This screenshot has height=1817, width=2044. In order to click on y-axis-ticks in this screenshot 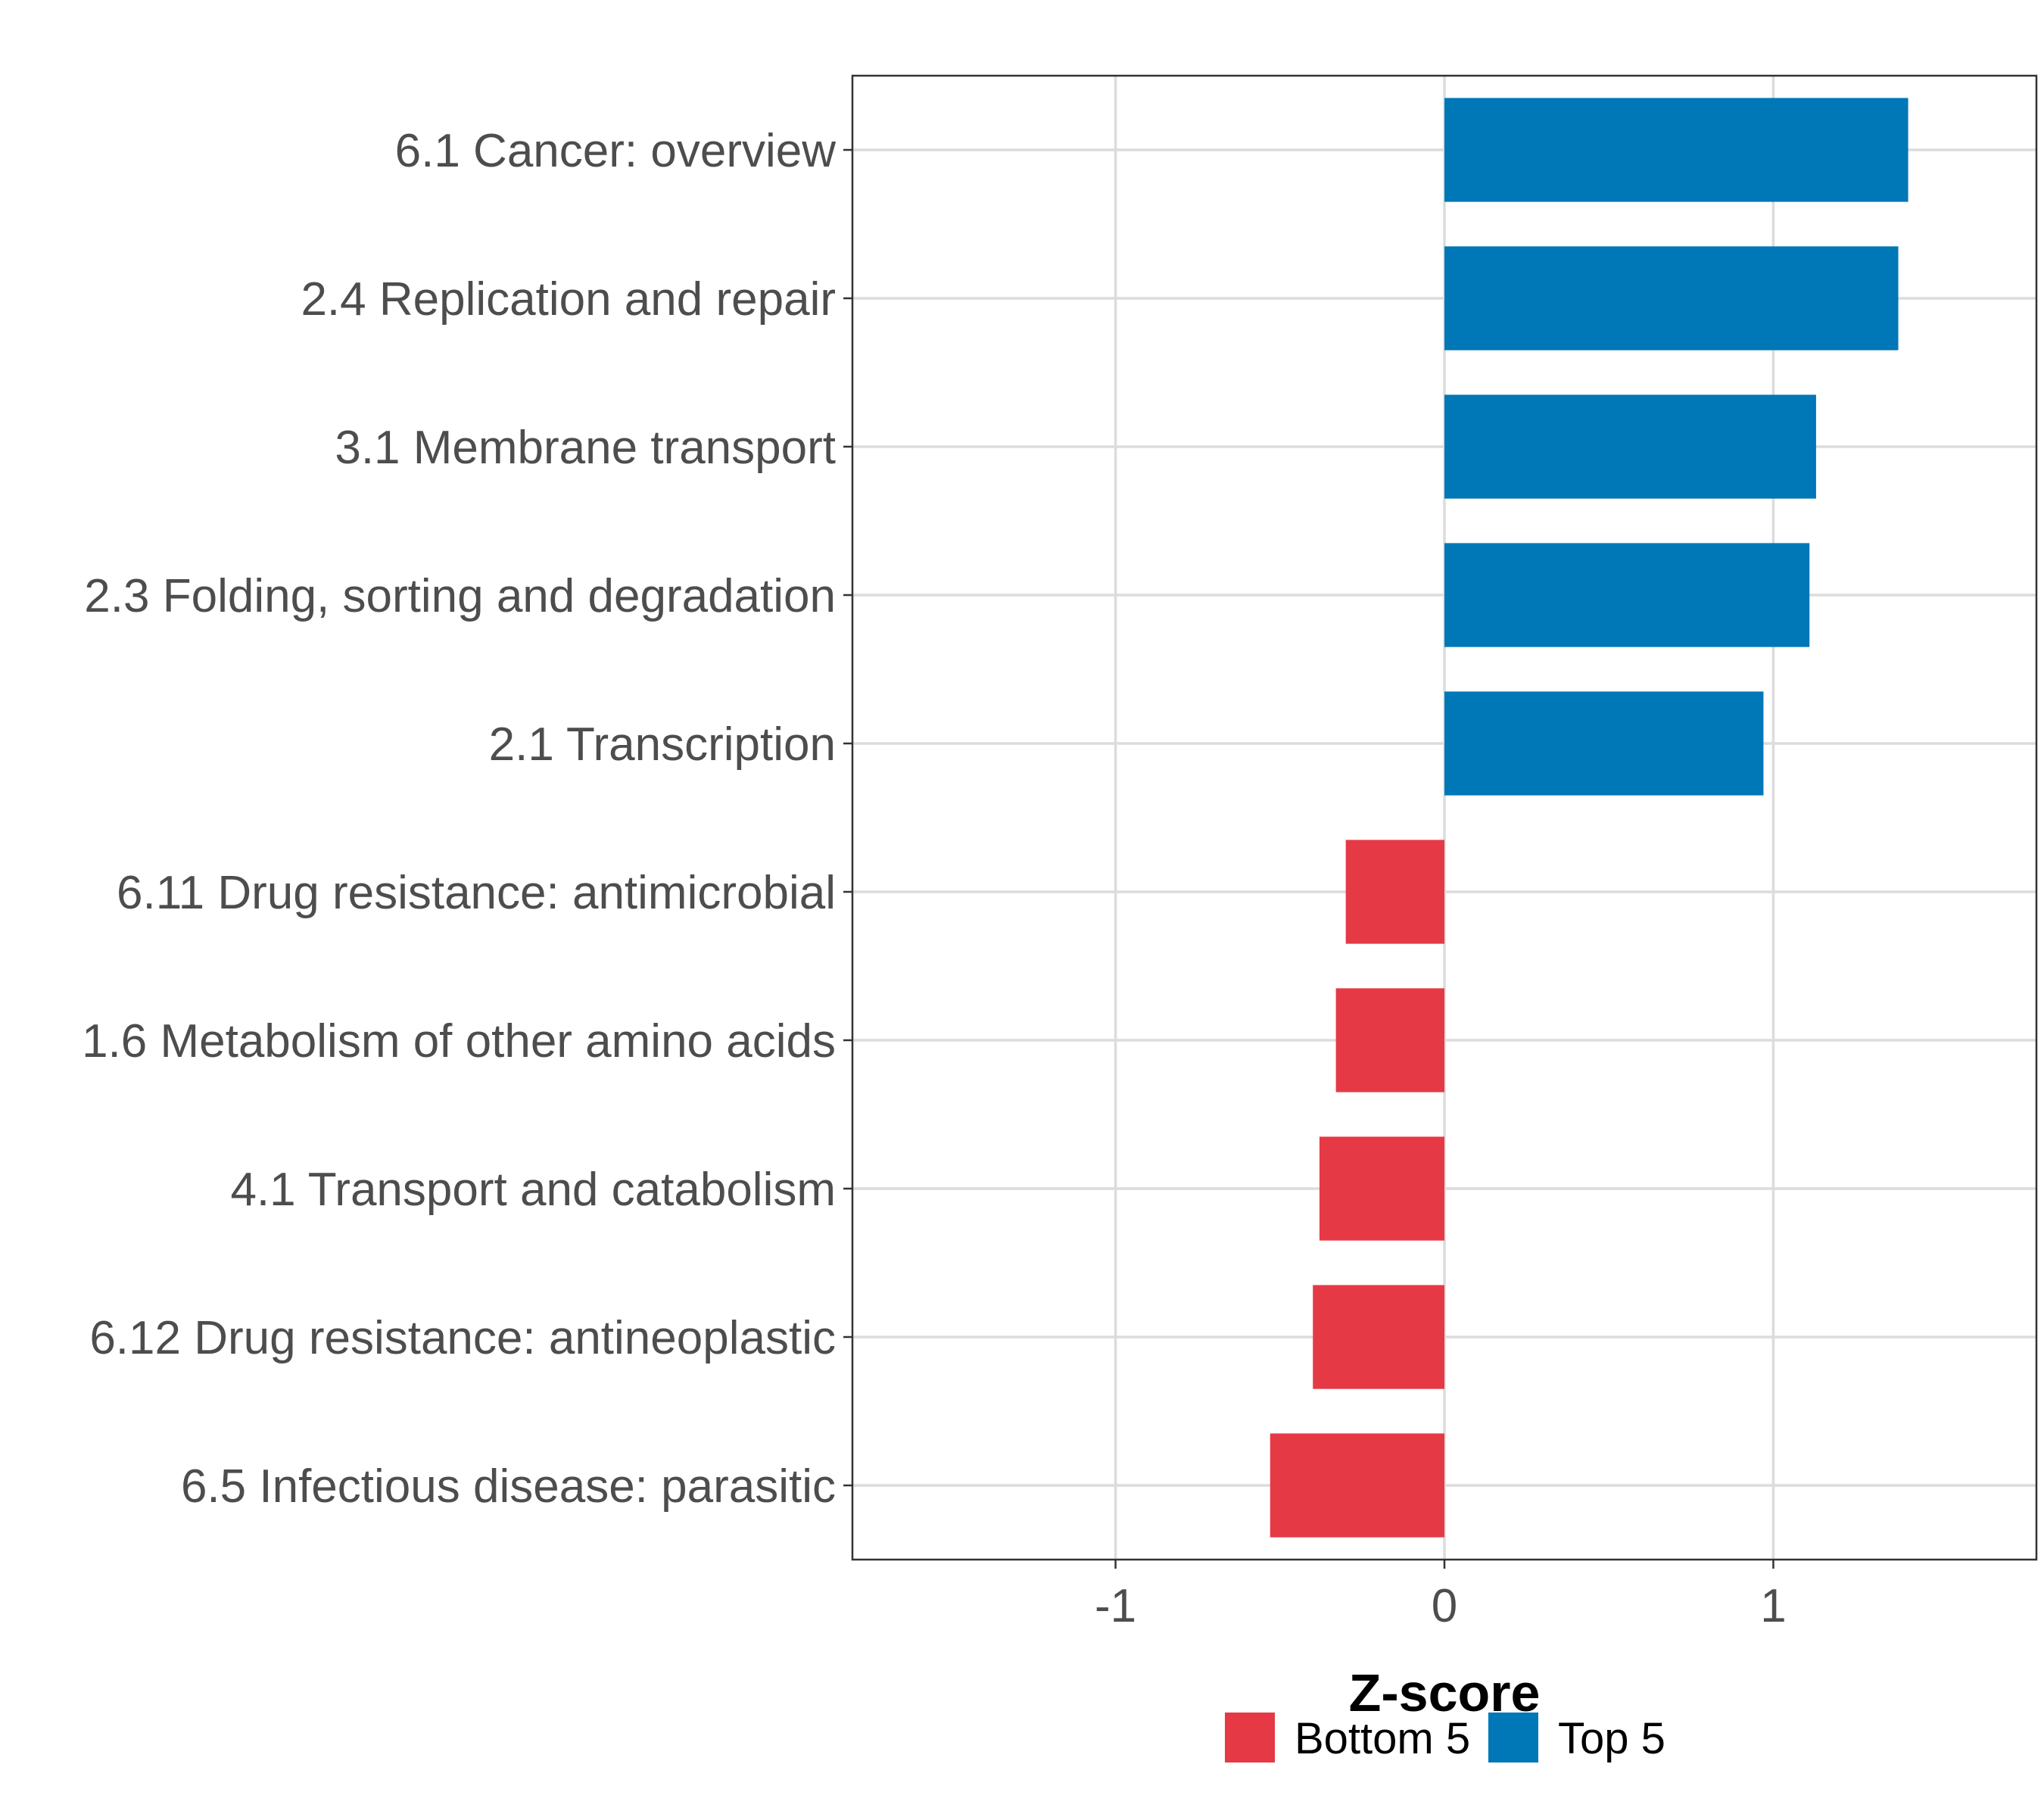, I will do `click(848, 818)`.